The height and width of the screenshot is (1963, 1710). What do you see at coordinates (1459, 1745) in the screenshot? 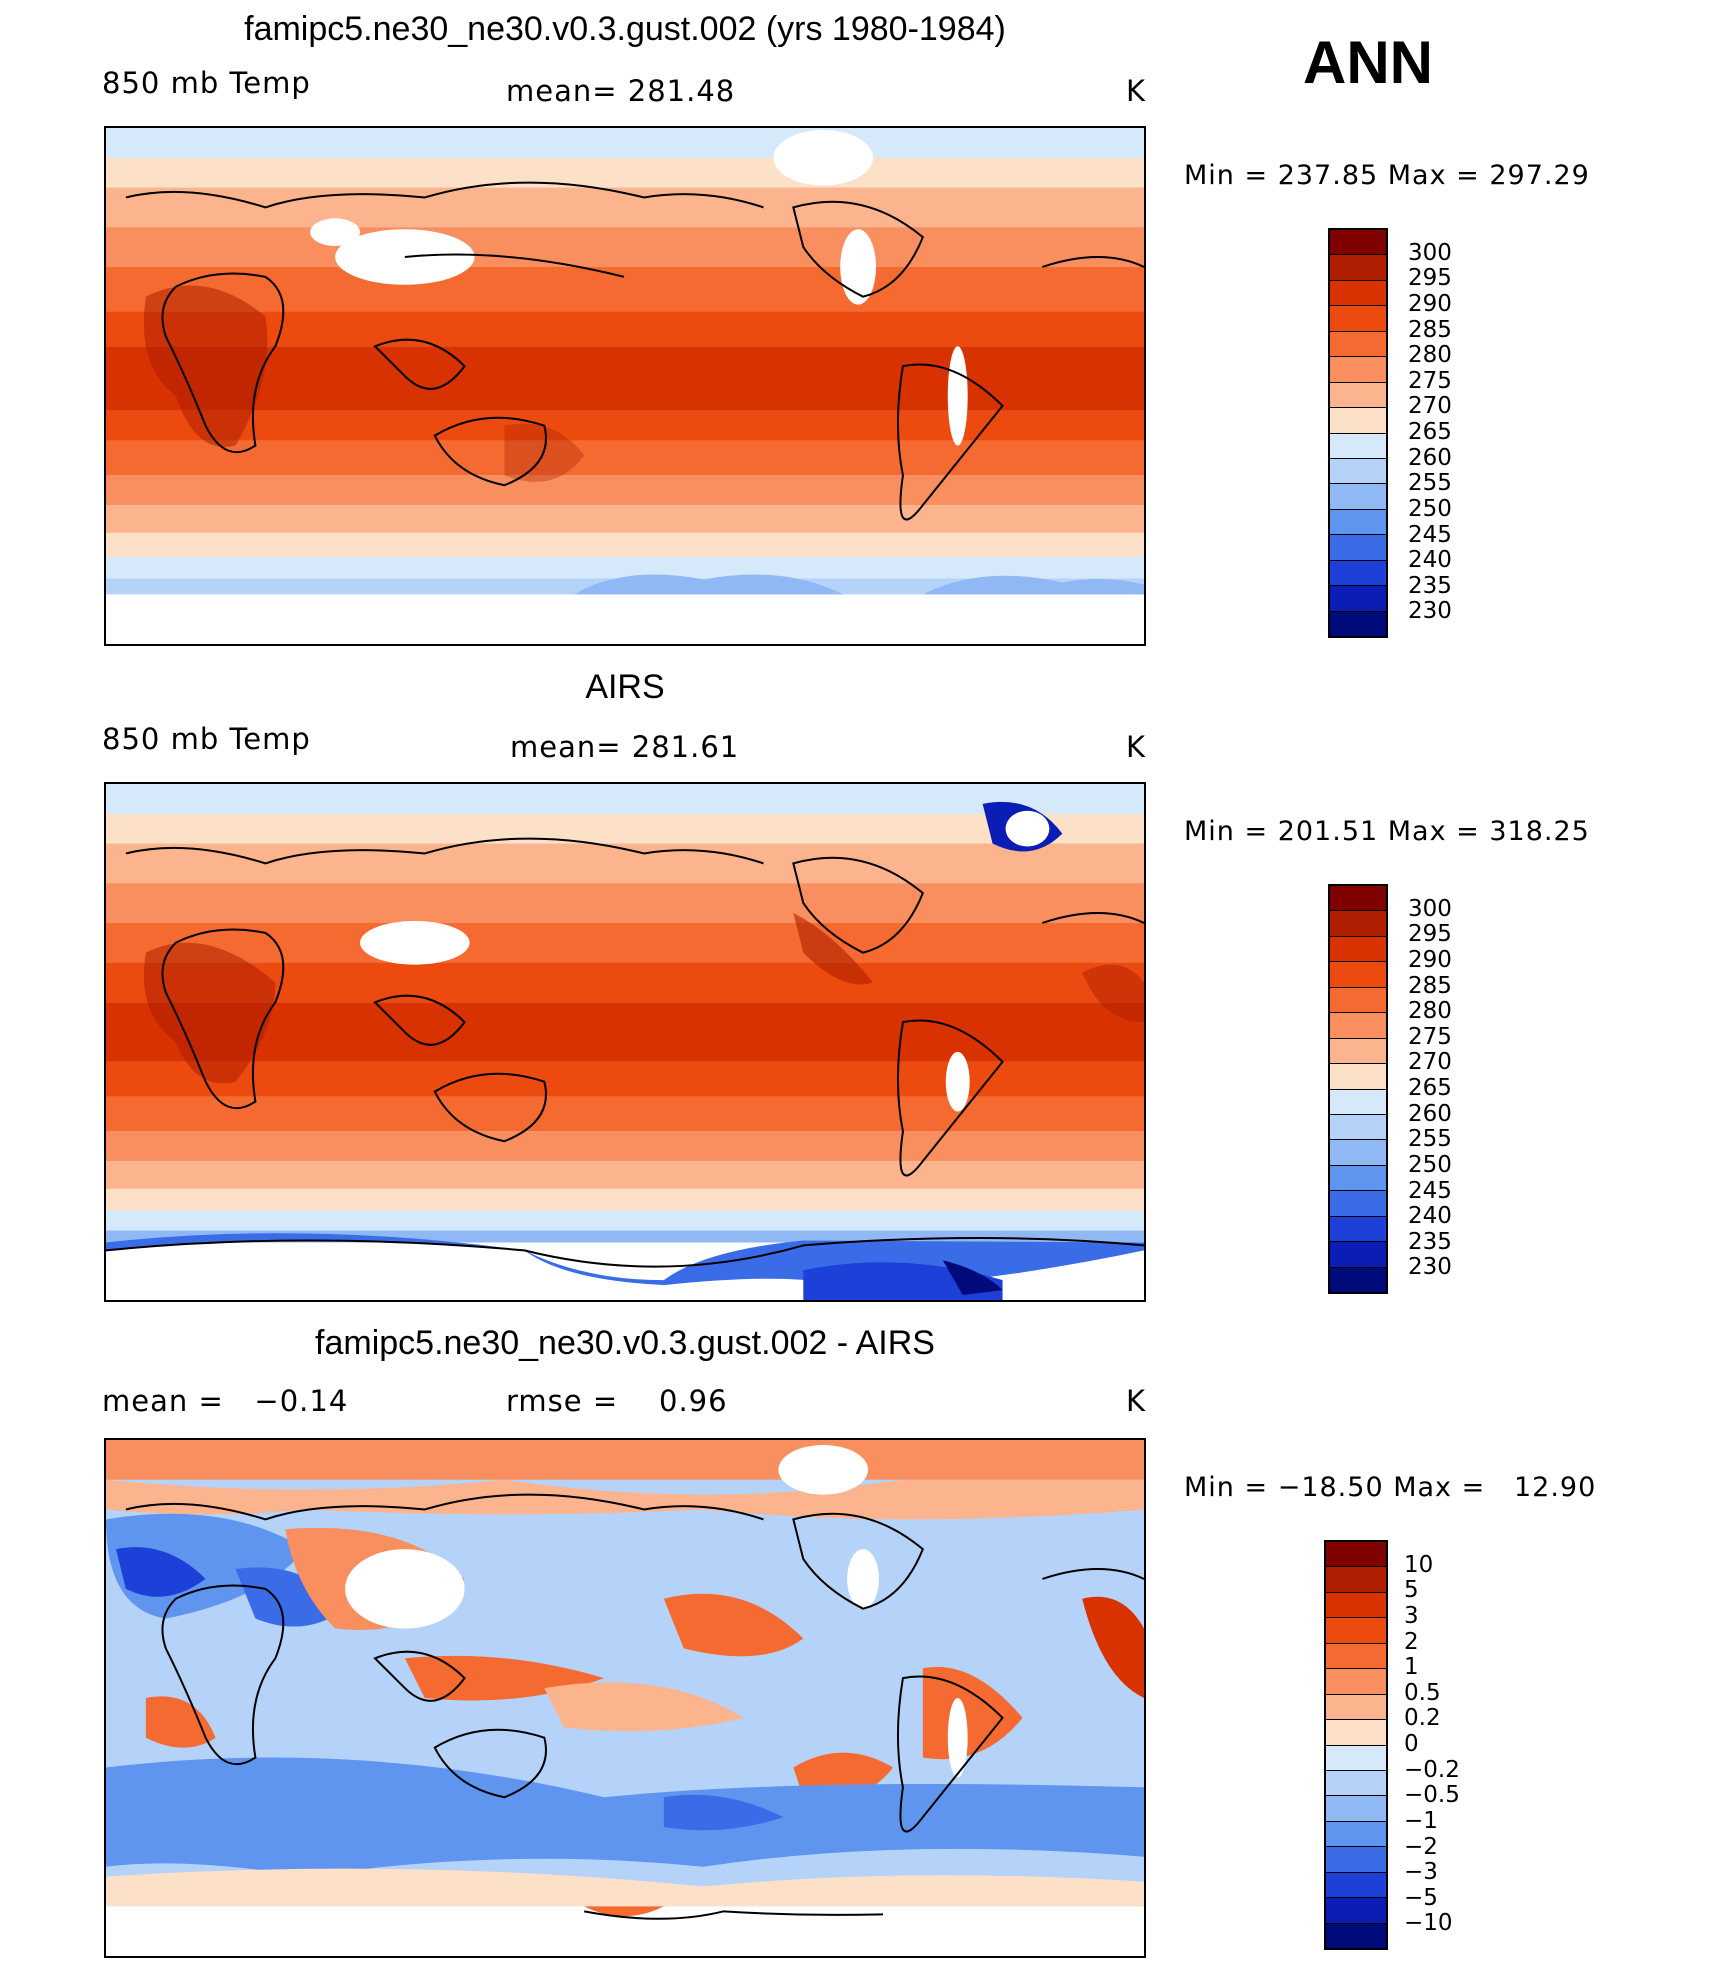
I see `panel-3-colorbar-labels: 10 5 3 2 1 0.5 0.2 0 −0.2 −0.5 −1 −2 −3 −5 −10` at bounding box center [1459, 1745].